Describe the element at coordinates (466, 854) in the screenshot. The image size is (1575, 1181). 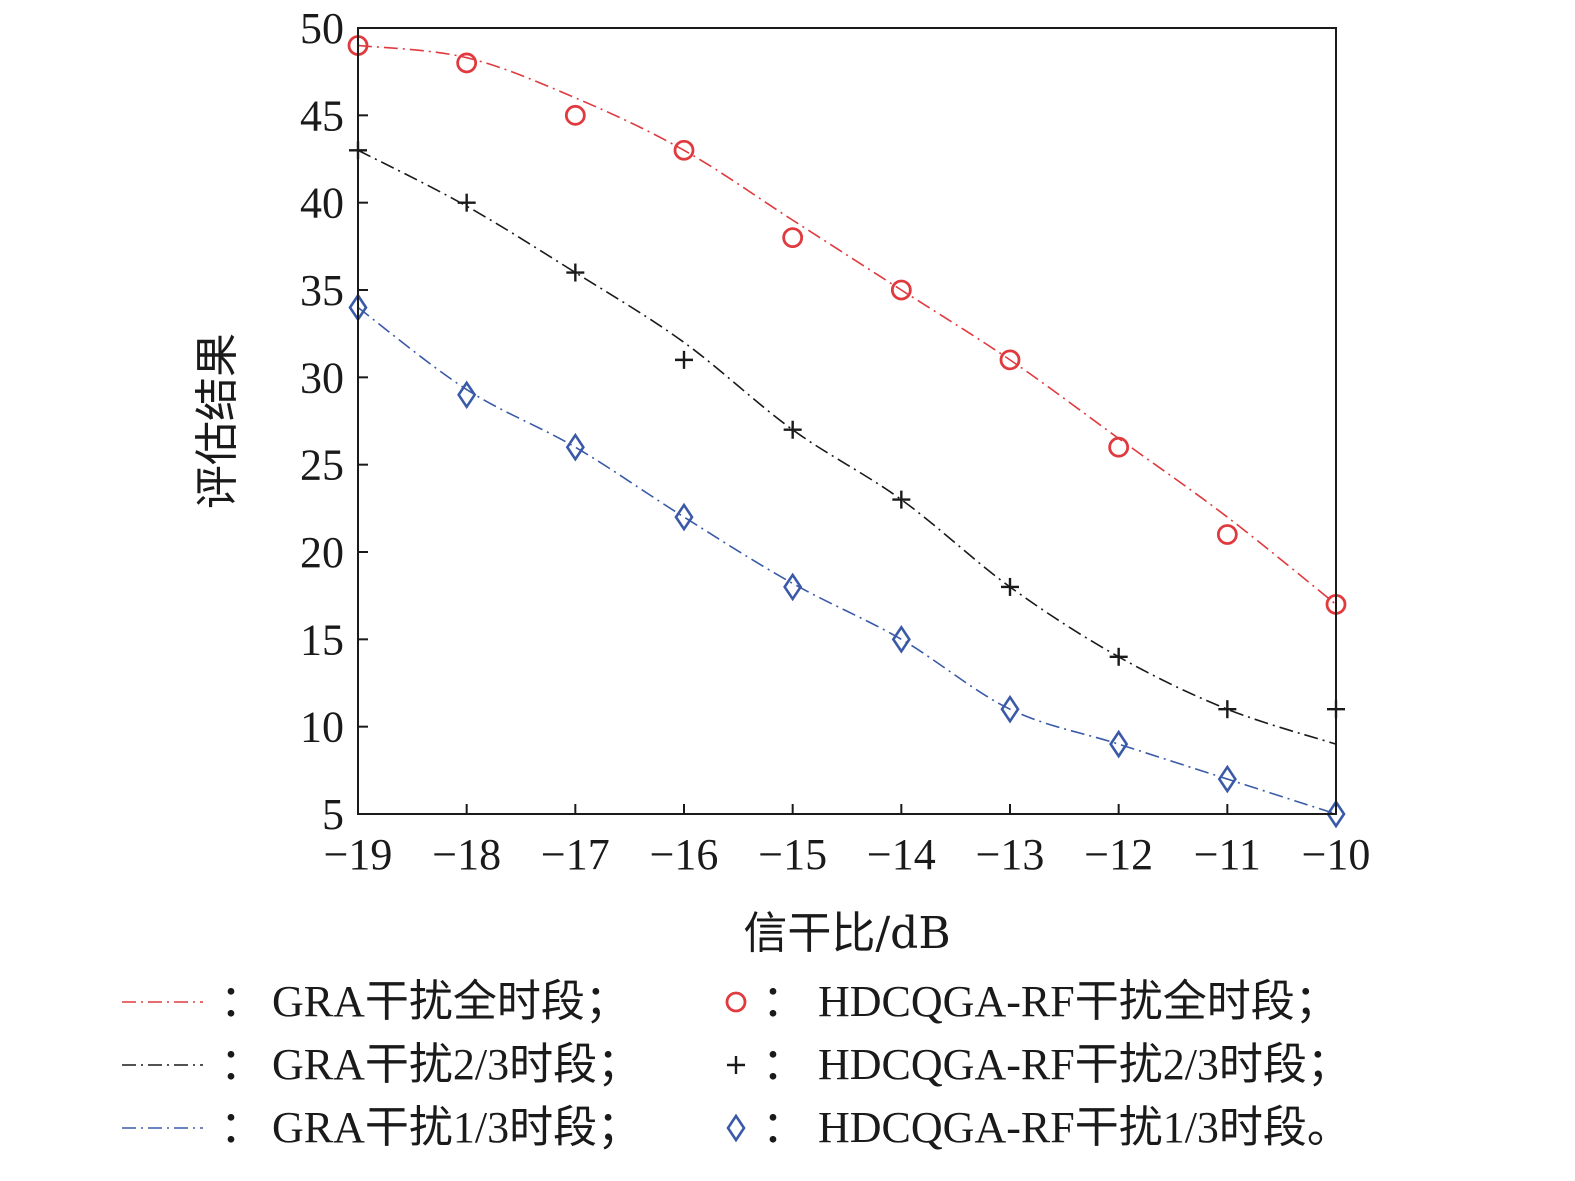
I see `x-tick-label: −18` at that location.